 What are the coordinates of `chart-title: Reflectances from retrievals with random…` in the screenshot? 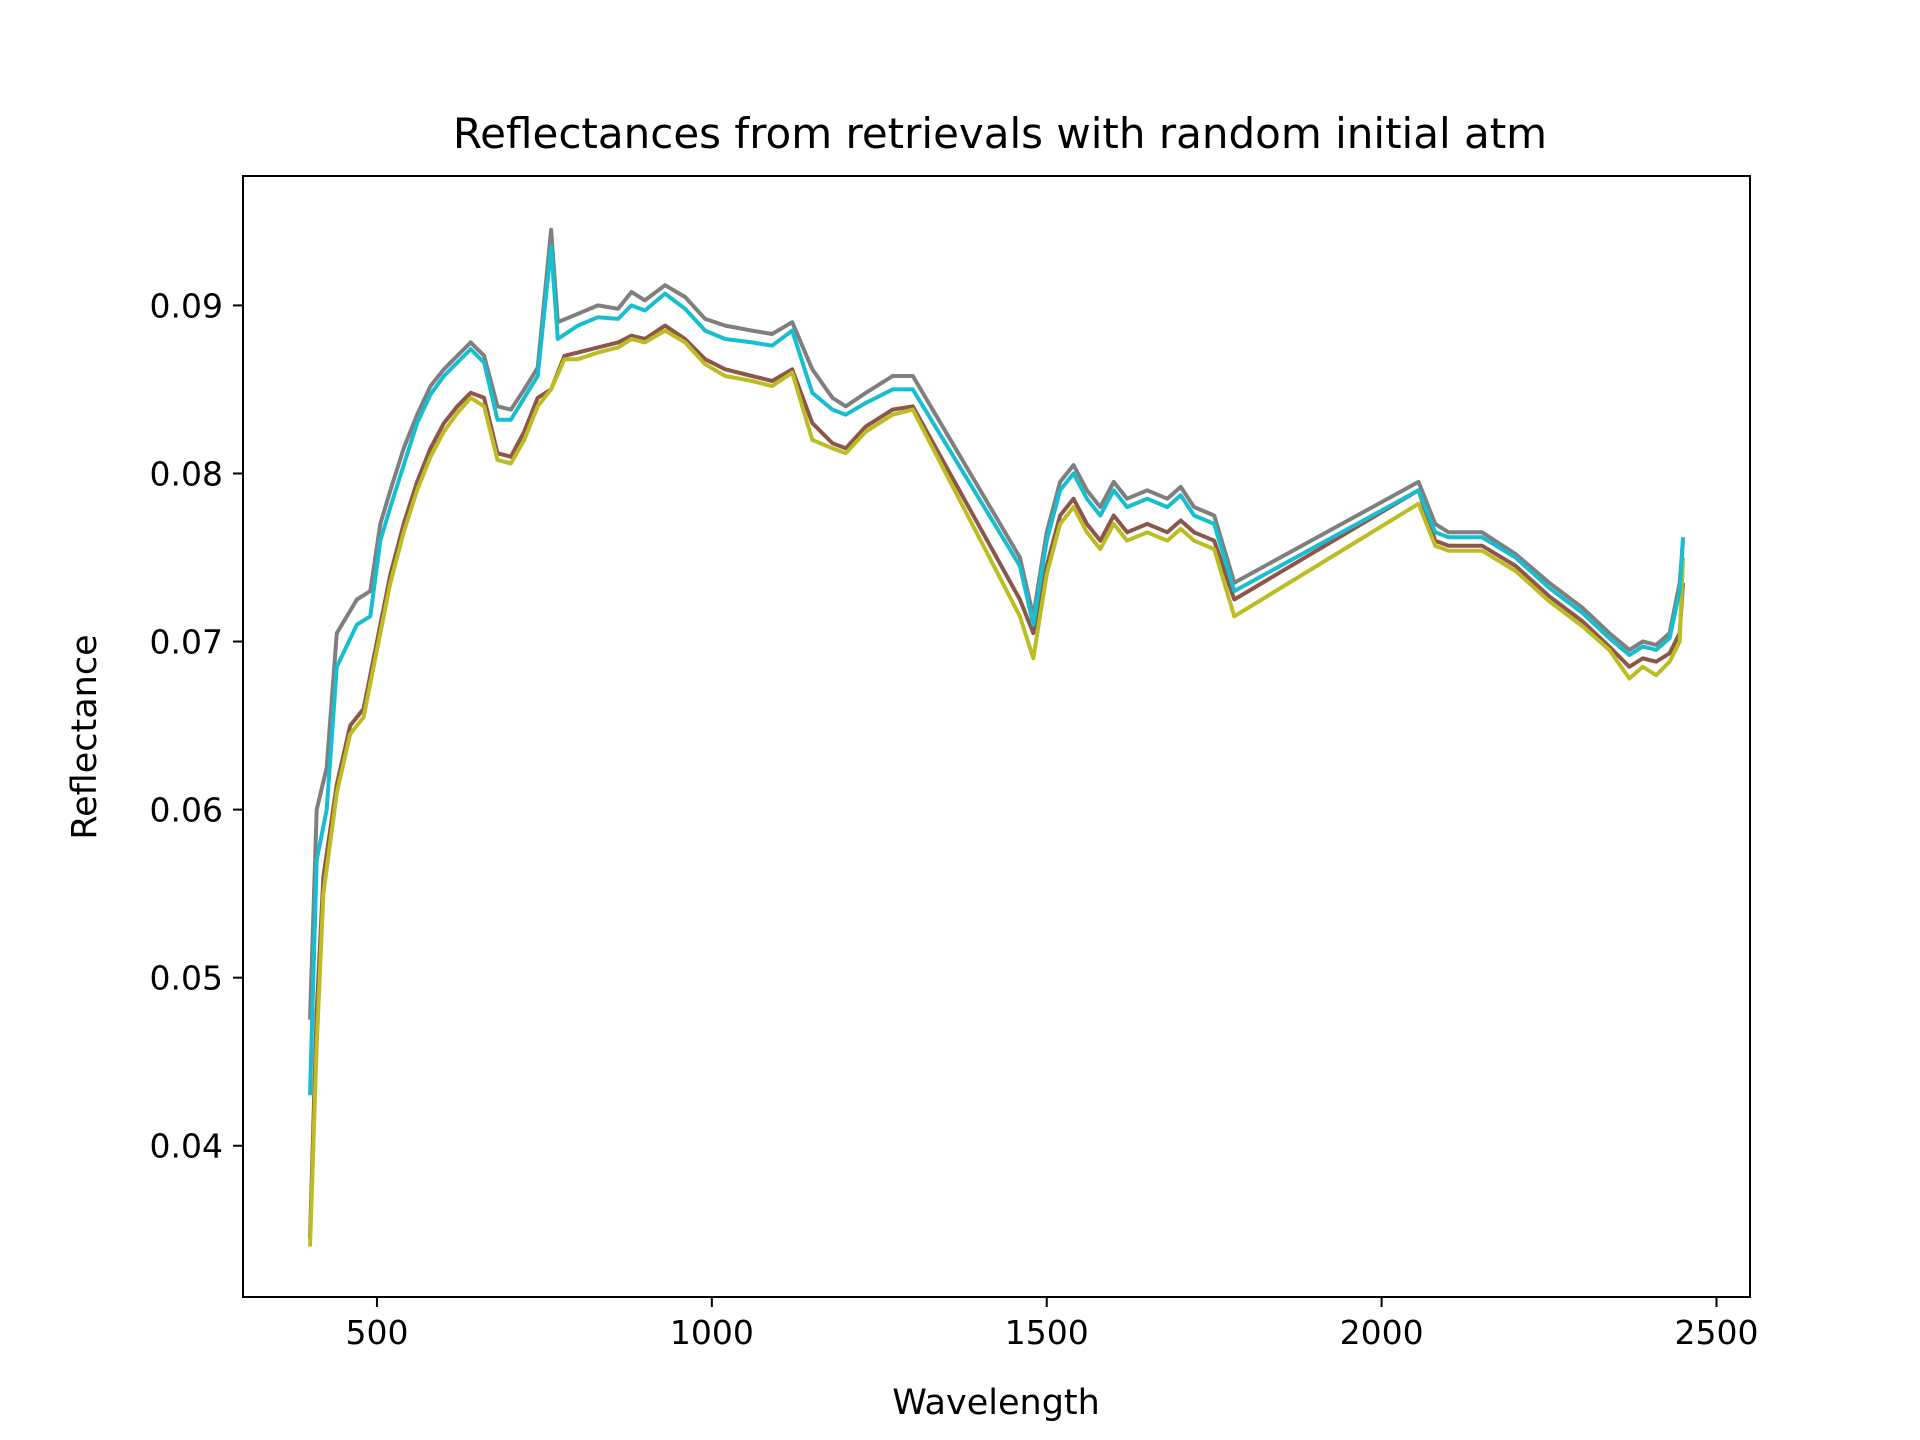 It's located at (1000, 133).